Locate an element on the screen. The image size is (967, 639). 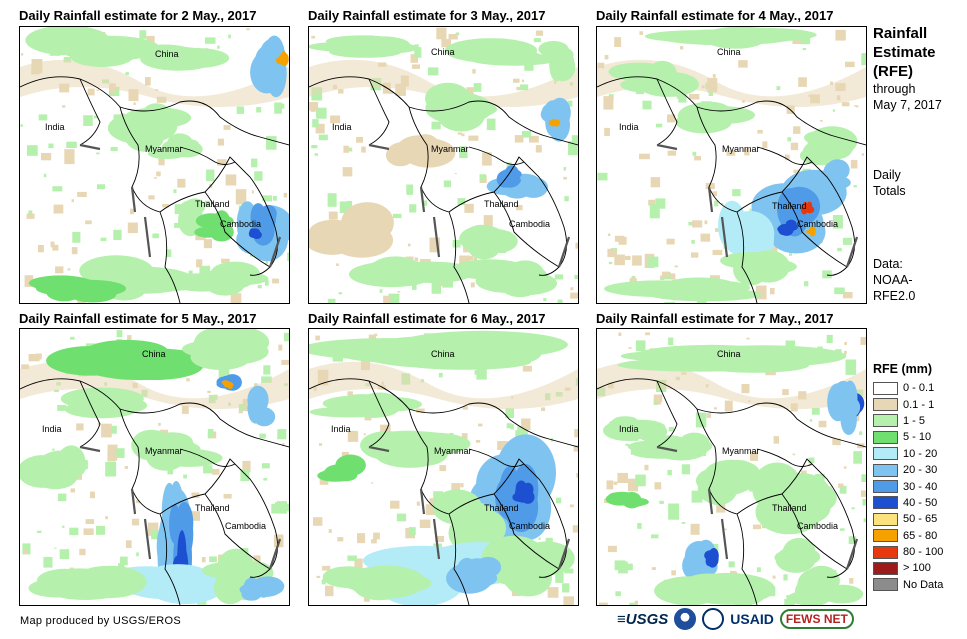
rainfall-map-canvas: China India Myanmar Thailand Cambodia is located at coordinates (731, 468).